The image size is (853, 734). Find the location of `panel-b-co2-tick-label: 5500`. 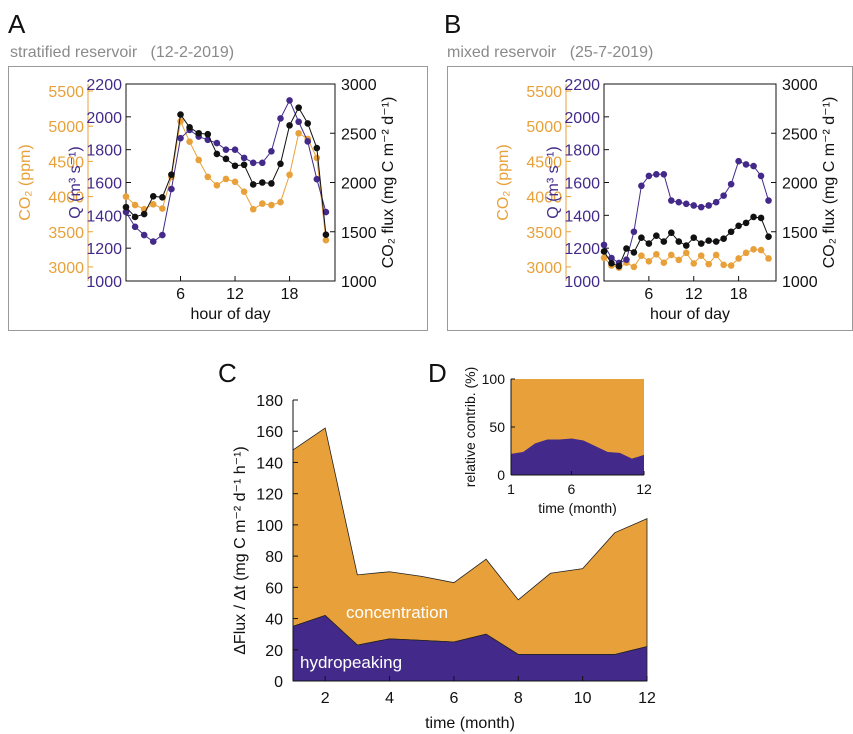

panel-b-co2-tick-label: 5500 is located at coordinates (544, 92).